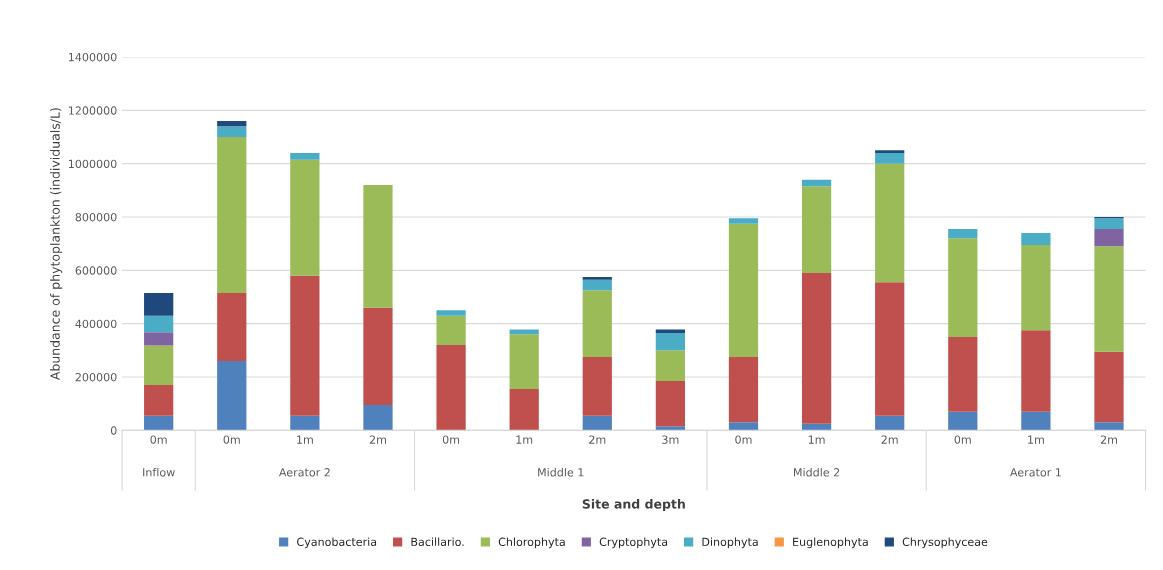 The height and width of the screenshot is (570, 1163). Describe the element at coordinates (56, 244) in the screenshot. I see `y-axis-title: Abundance of phytoplankton (individuals/L)` at that location.